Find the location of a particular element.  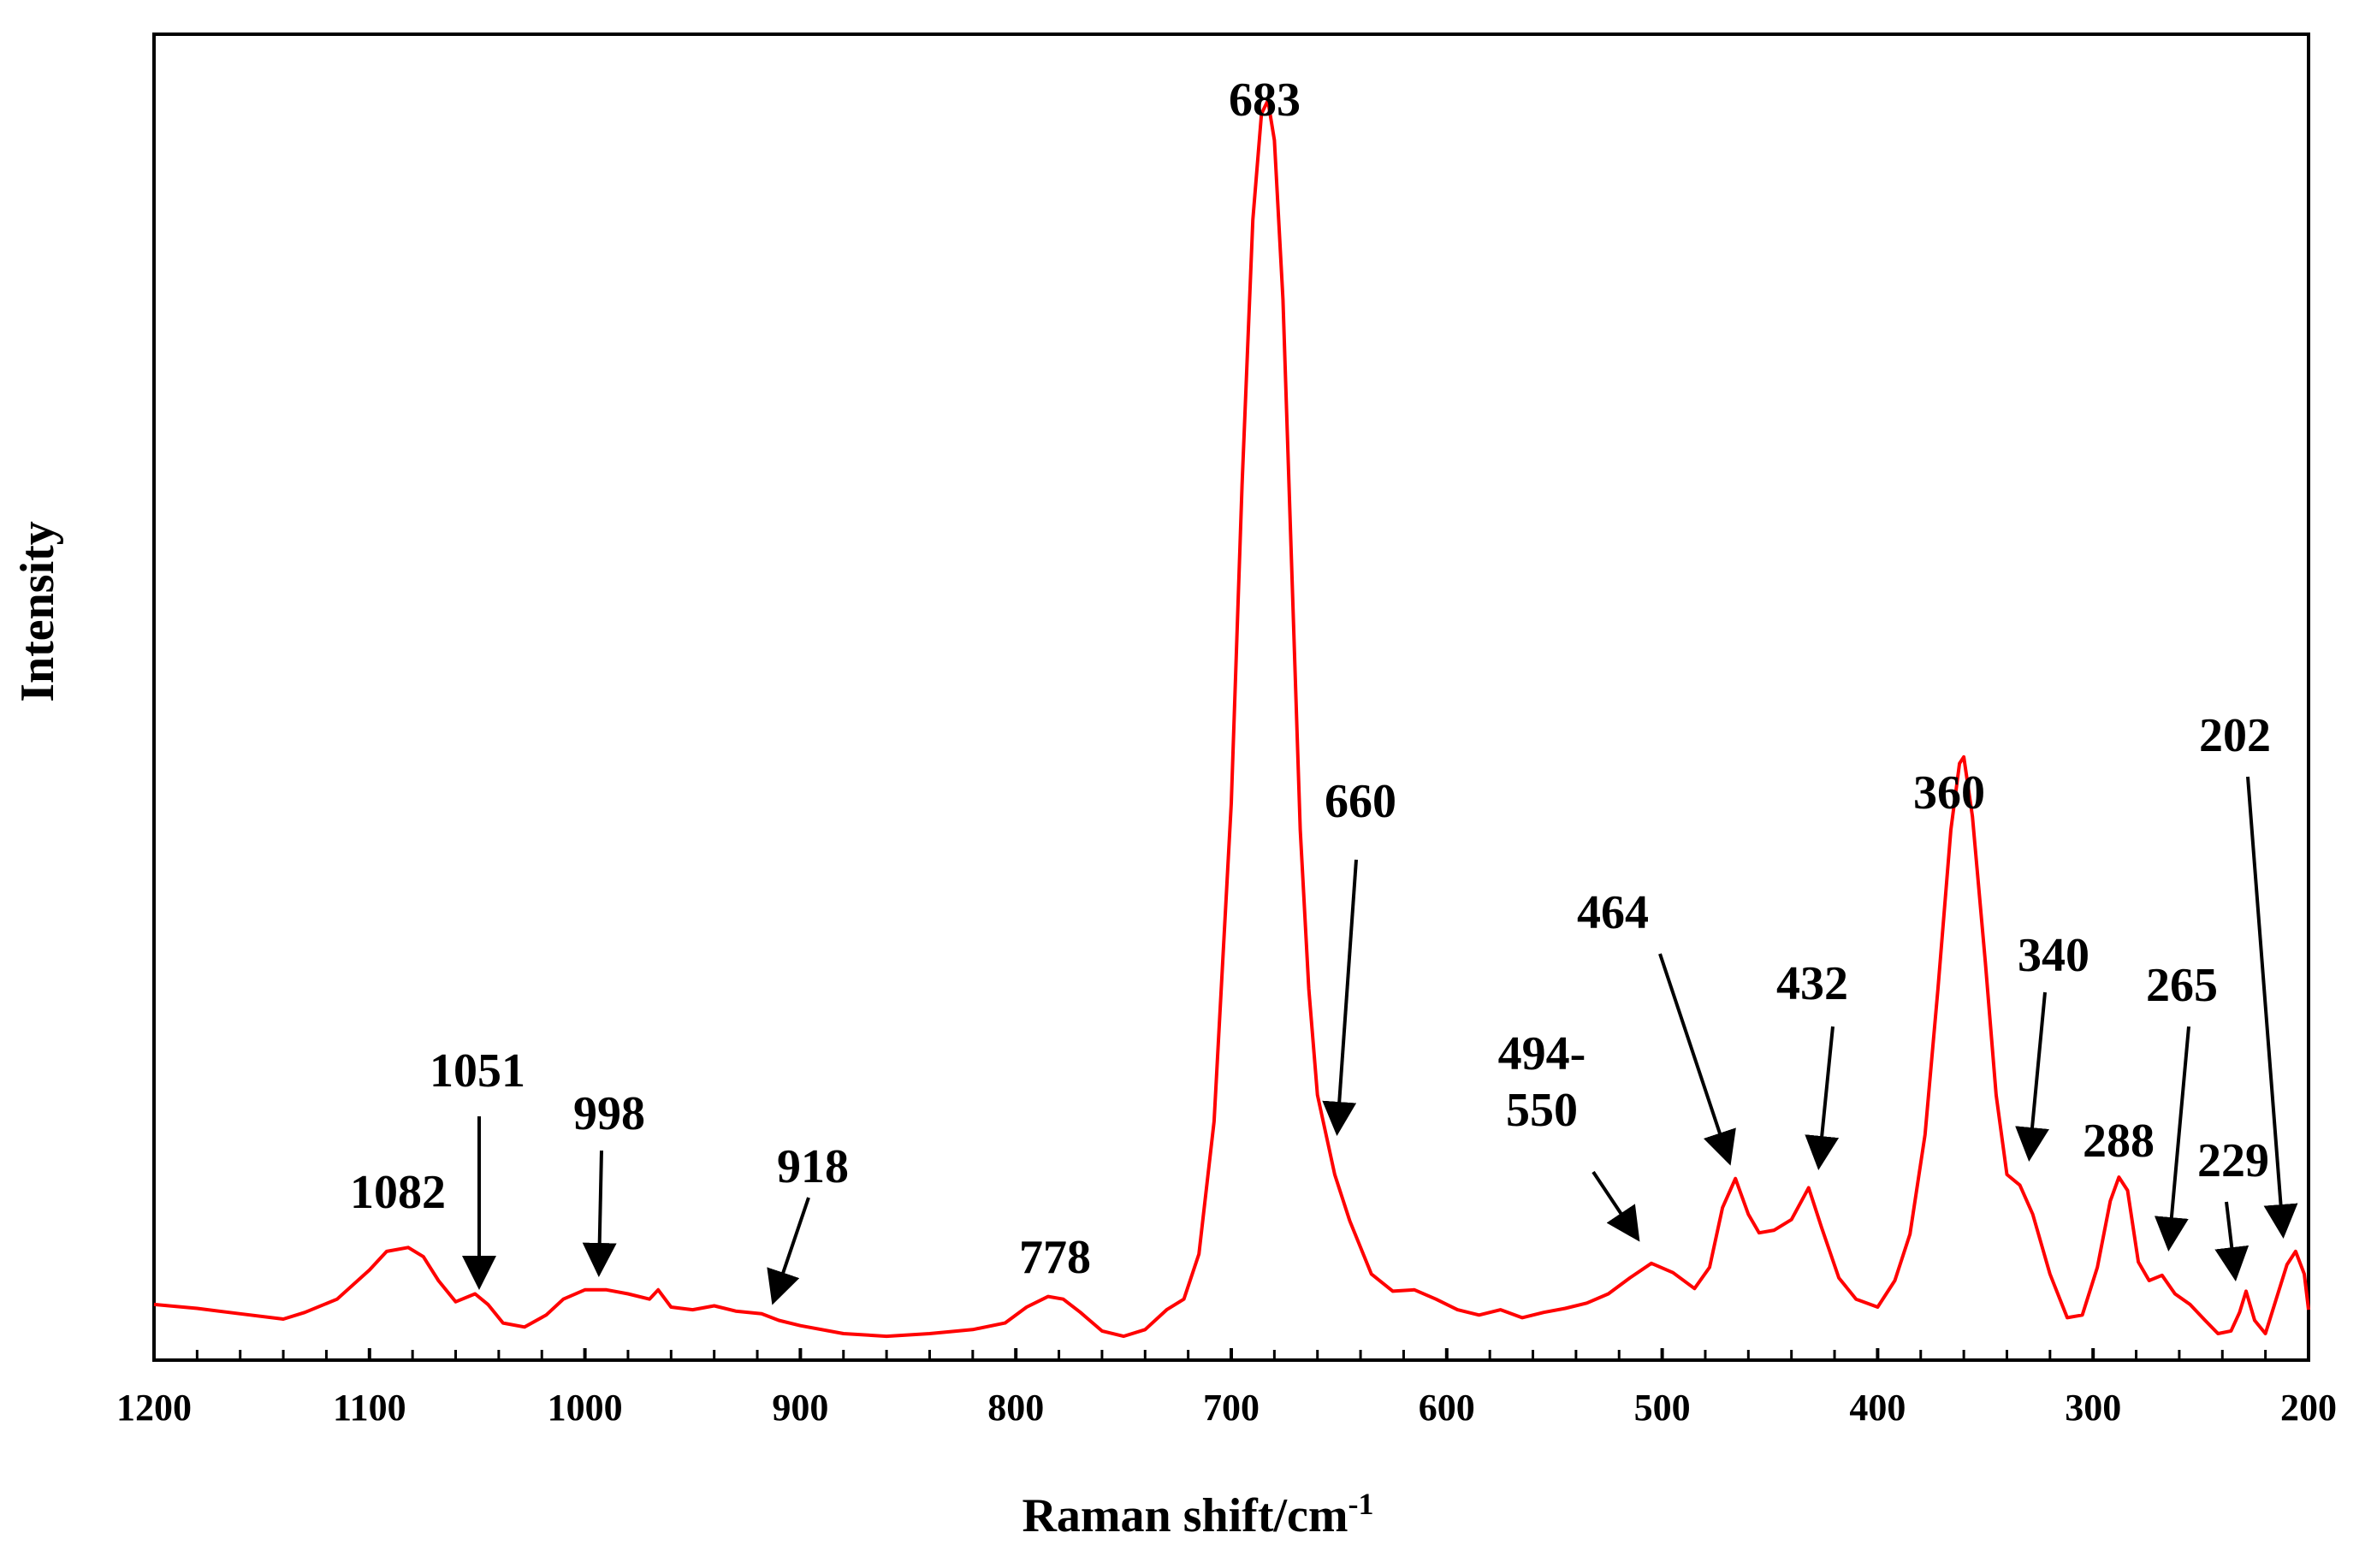

peak-label-line: 288 is located at coordinates (2119, 1141).